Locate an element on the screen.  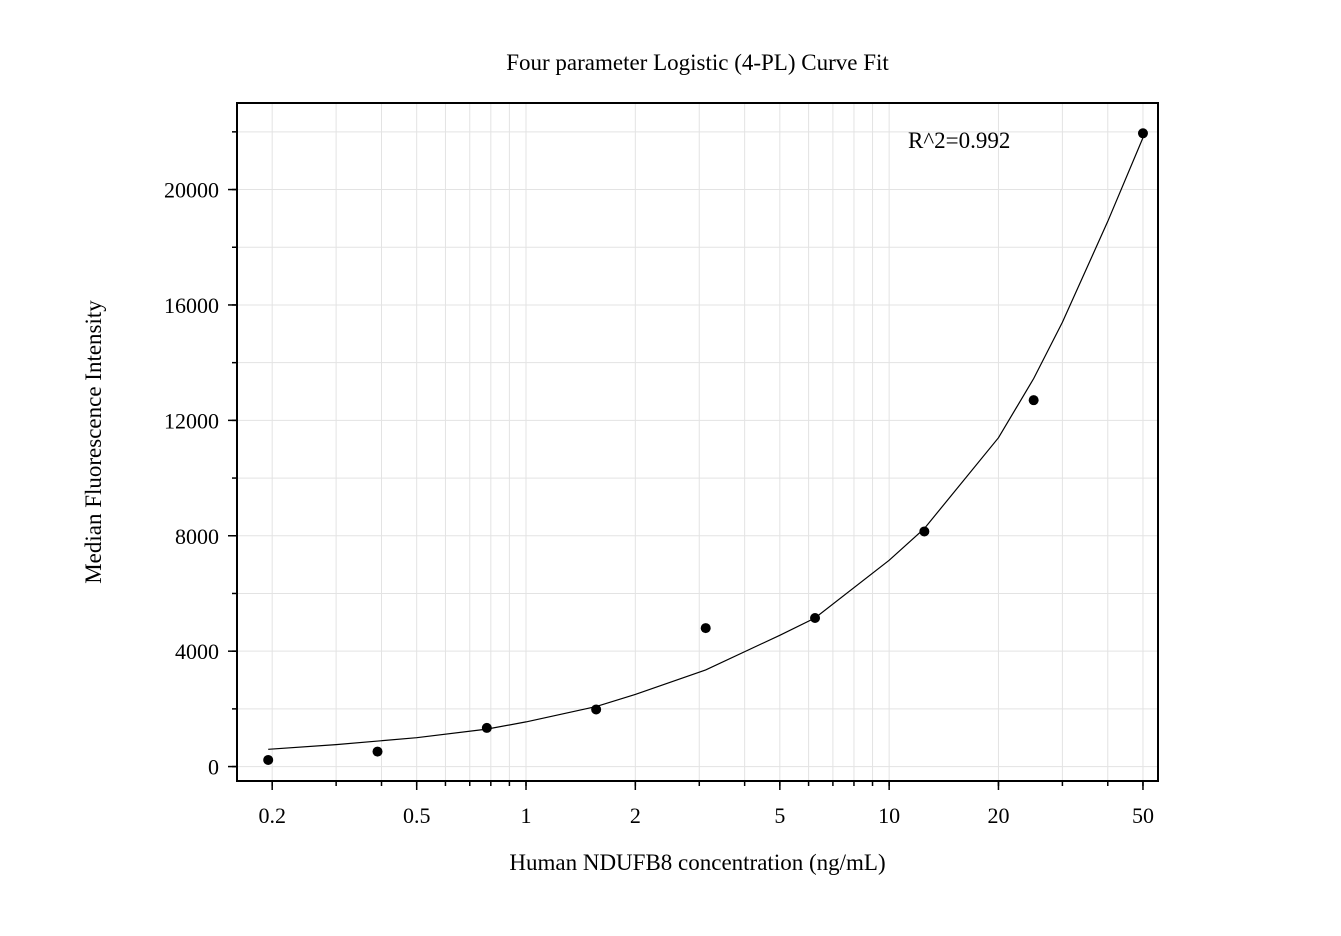
chart-title: Four parameter Logistic (4-PL) Curve Fit is located at coordinates (697, 62).